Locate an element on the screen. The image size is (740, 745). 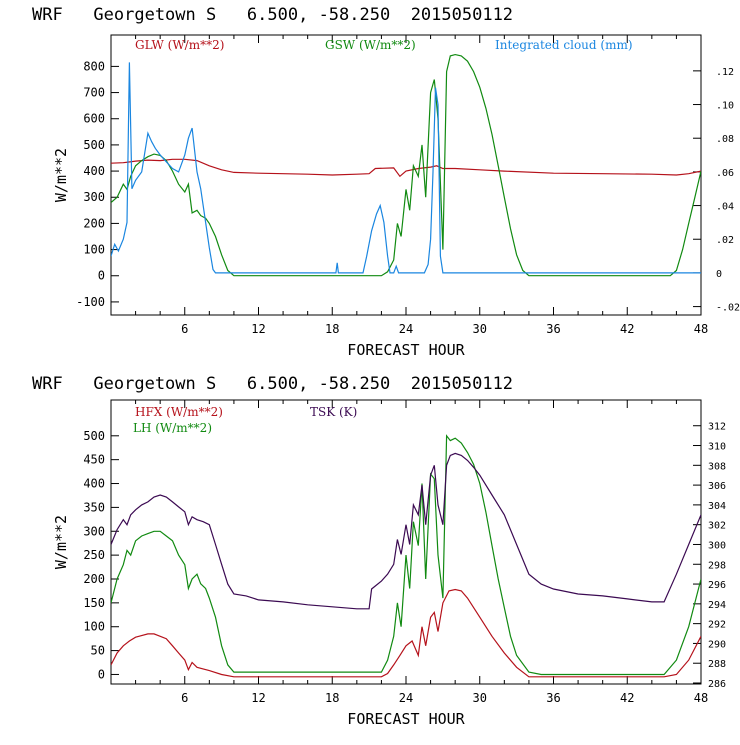
legend-entry-integrated: Integrated cloud (mm) is located at coordinates (564, 45).